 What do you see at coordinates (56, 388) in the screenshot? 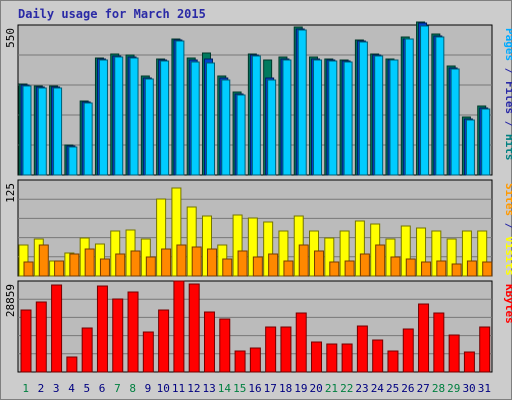
I see `day-label: 3` at bounding box center [56, 388].